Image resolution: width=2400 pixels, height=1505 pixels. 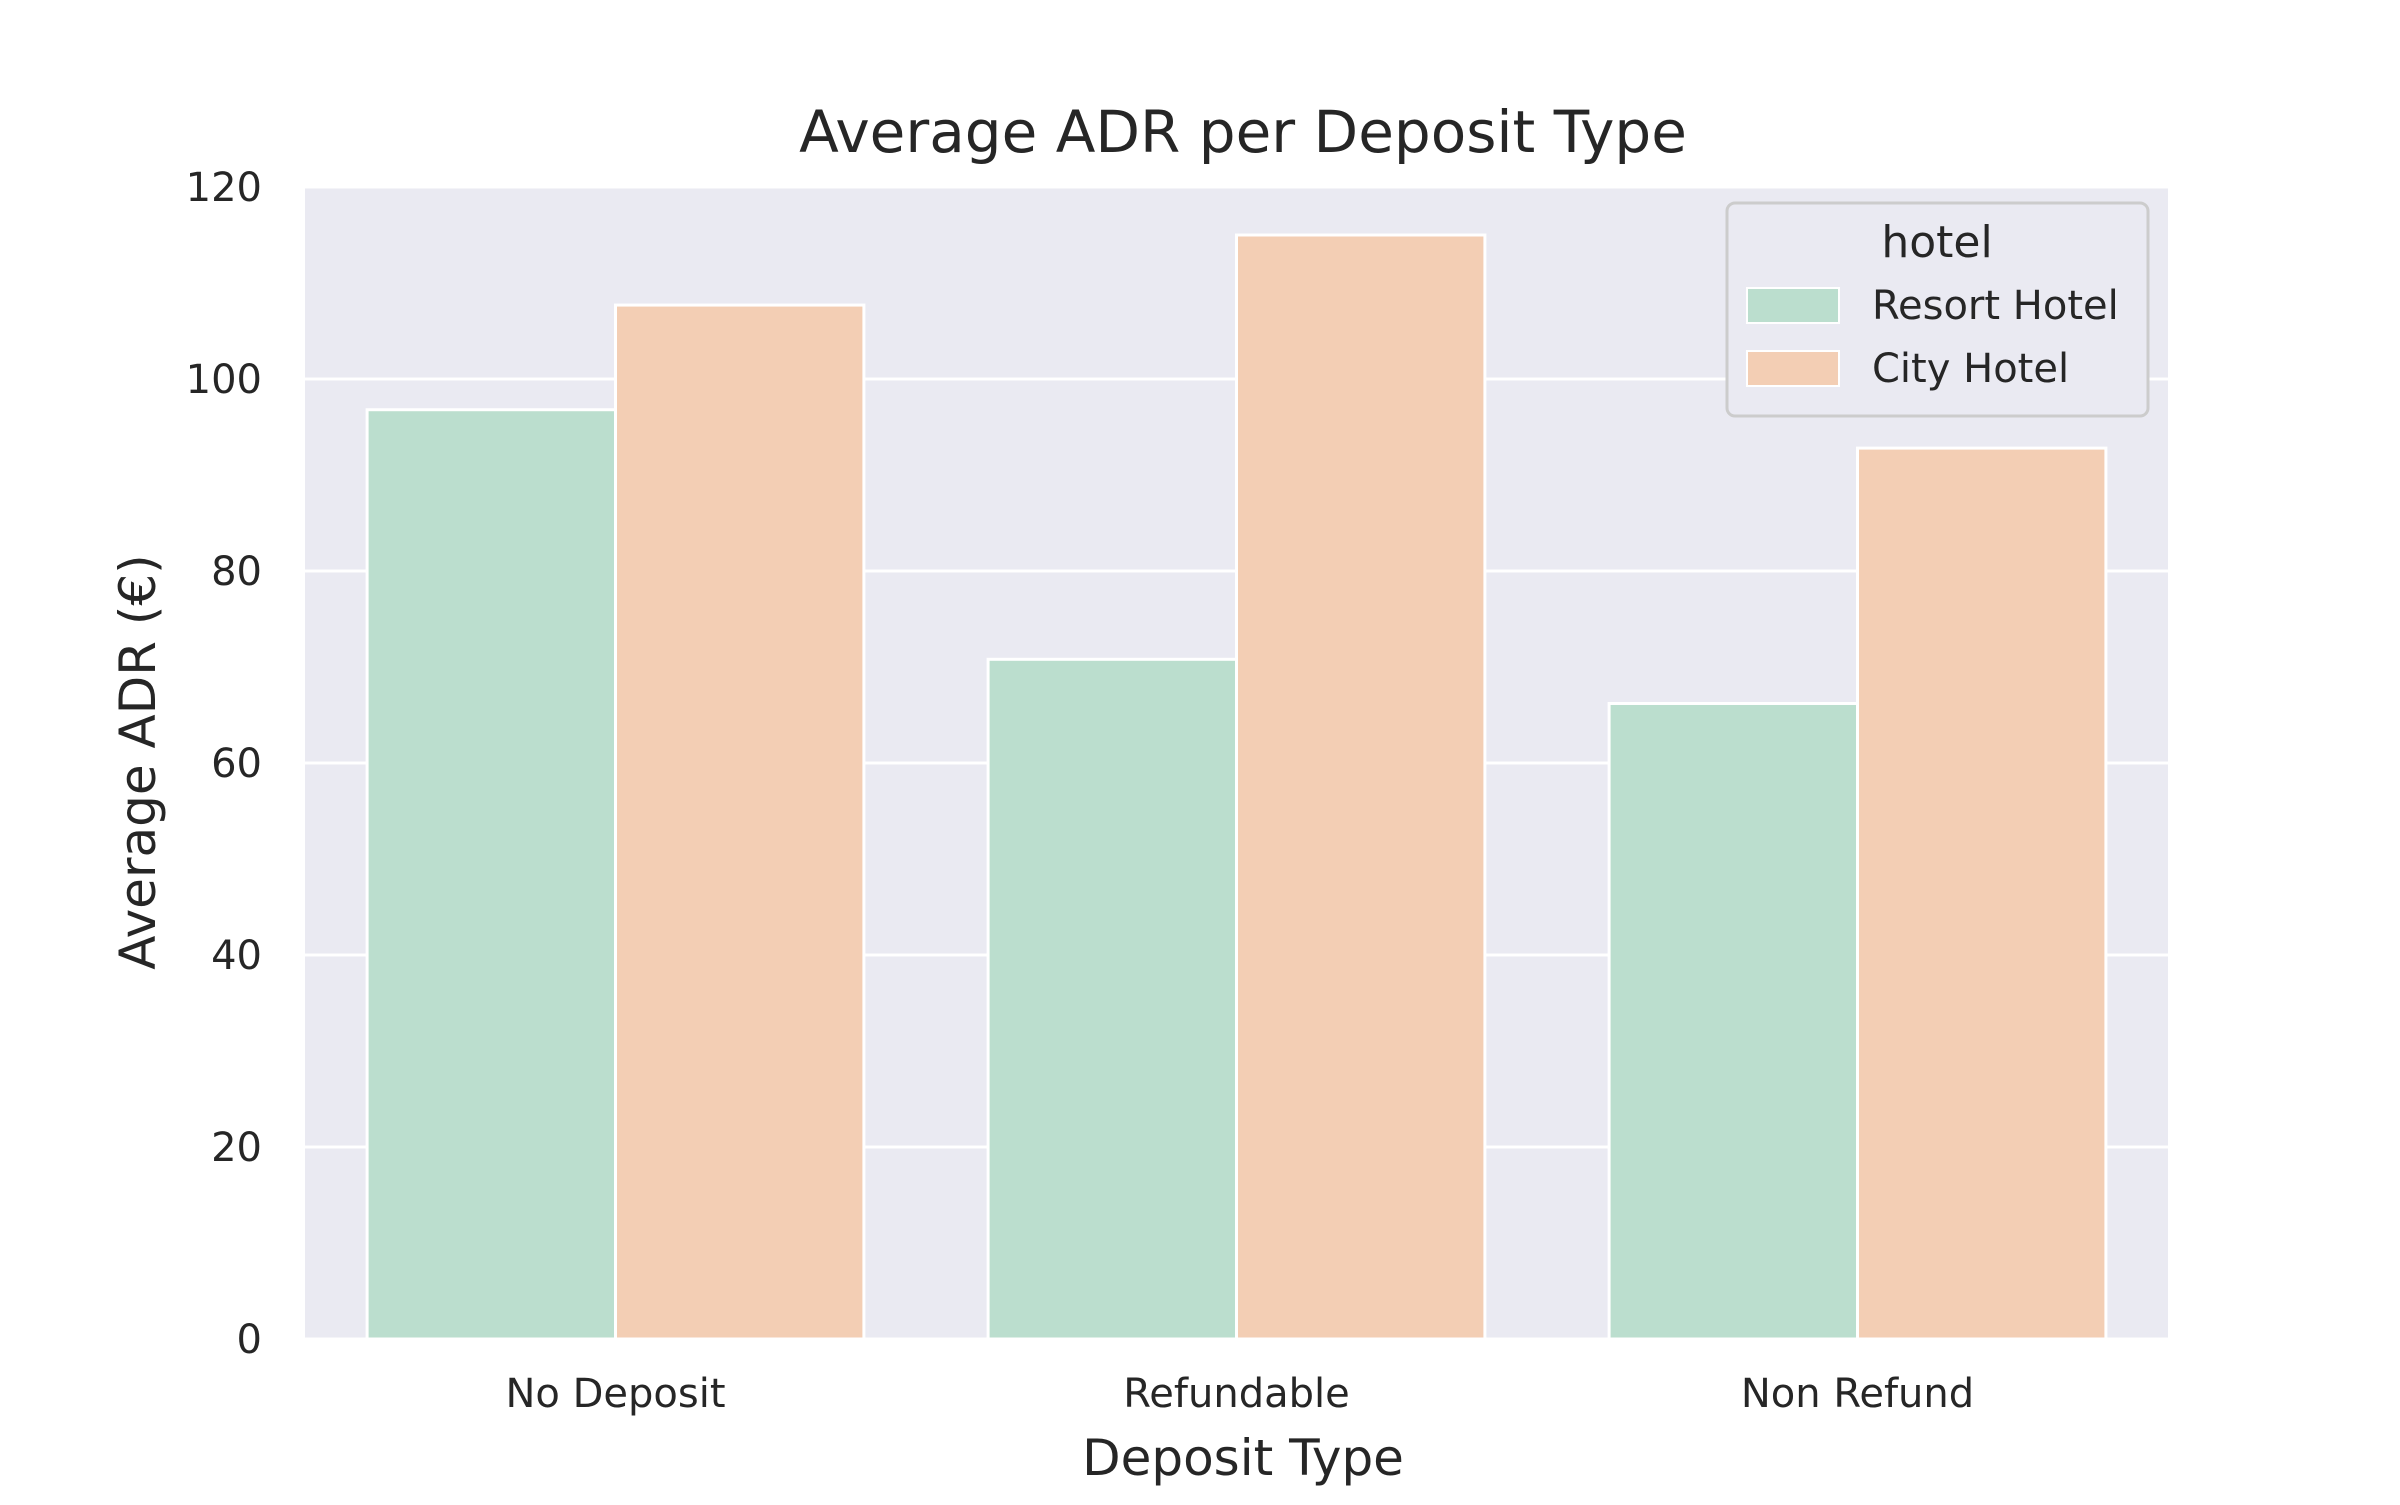 What do you see at coordinates (1236, 1394) in the screenshot?
I see `x-tick-label: Refundable` at bounding box center [1236, 1394].